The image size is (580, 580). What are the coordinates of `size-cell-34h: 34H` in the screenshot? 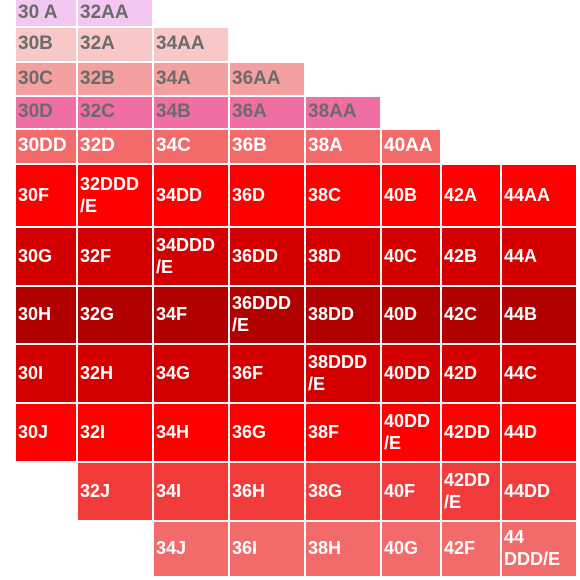 It's located at (191, 432).